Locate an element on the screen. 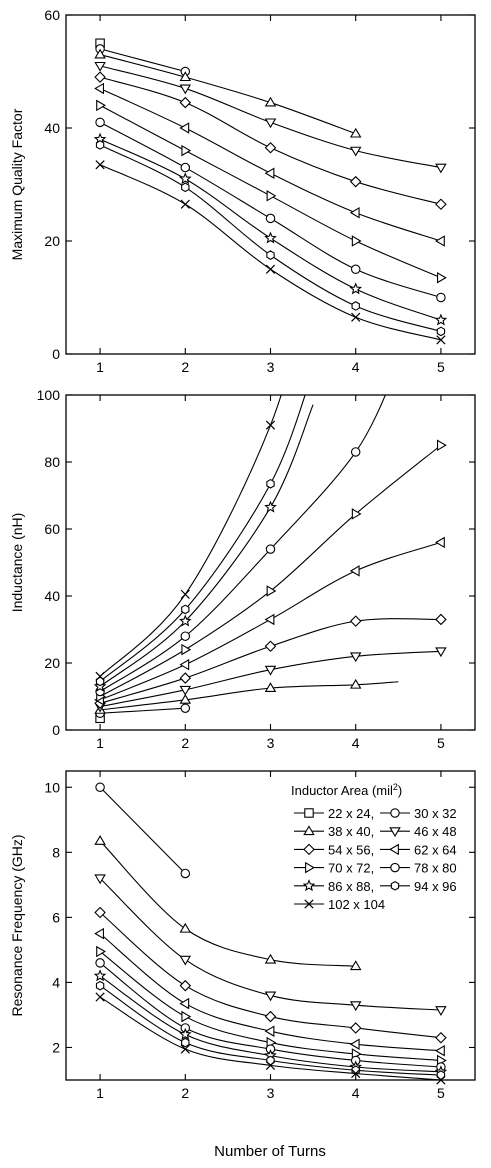  y-tick-label: 40 is located at coordinates (52, 596).